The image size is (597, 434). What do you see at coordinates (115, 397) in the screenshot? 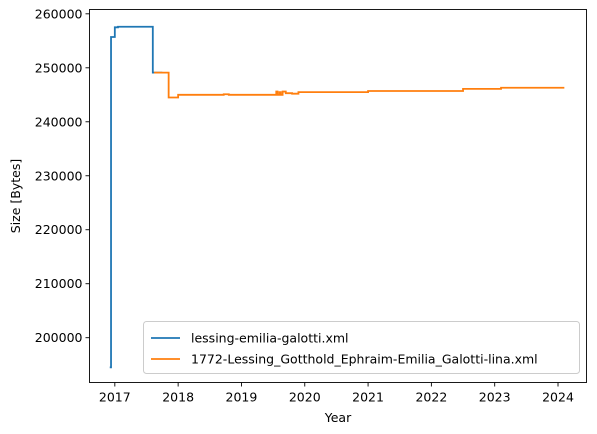
I see `x-tick-label: 2017` at bounding box center [115, 397].